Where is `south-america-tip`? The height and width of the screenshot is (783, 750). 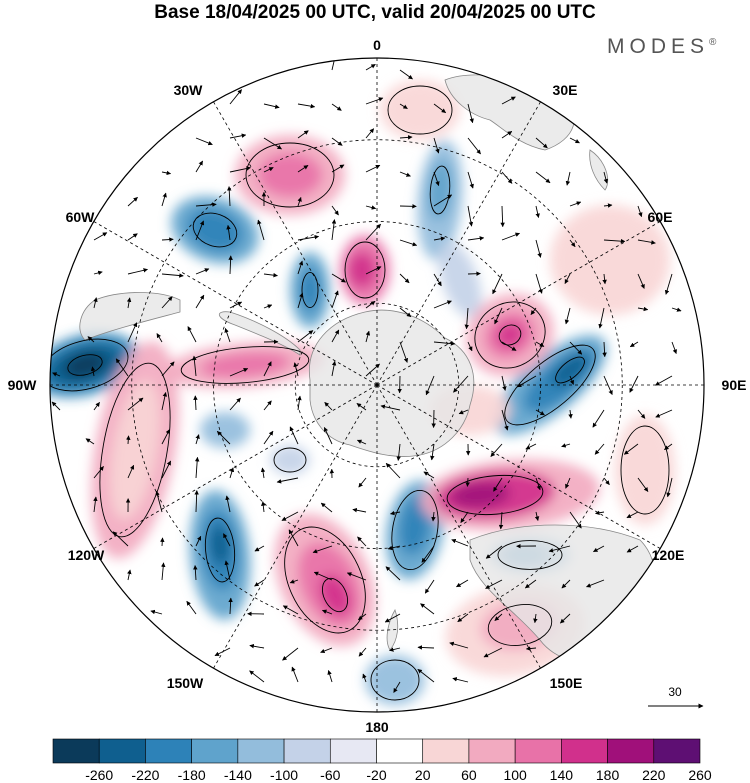
south-america-tip is located at coordinates (130, 316).